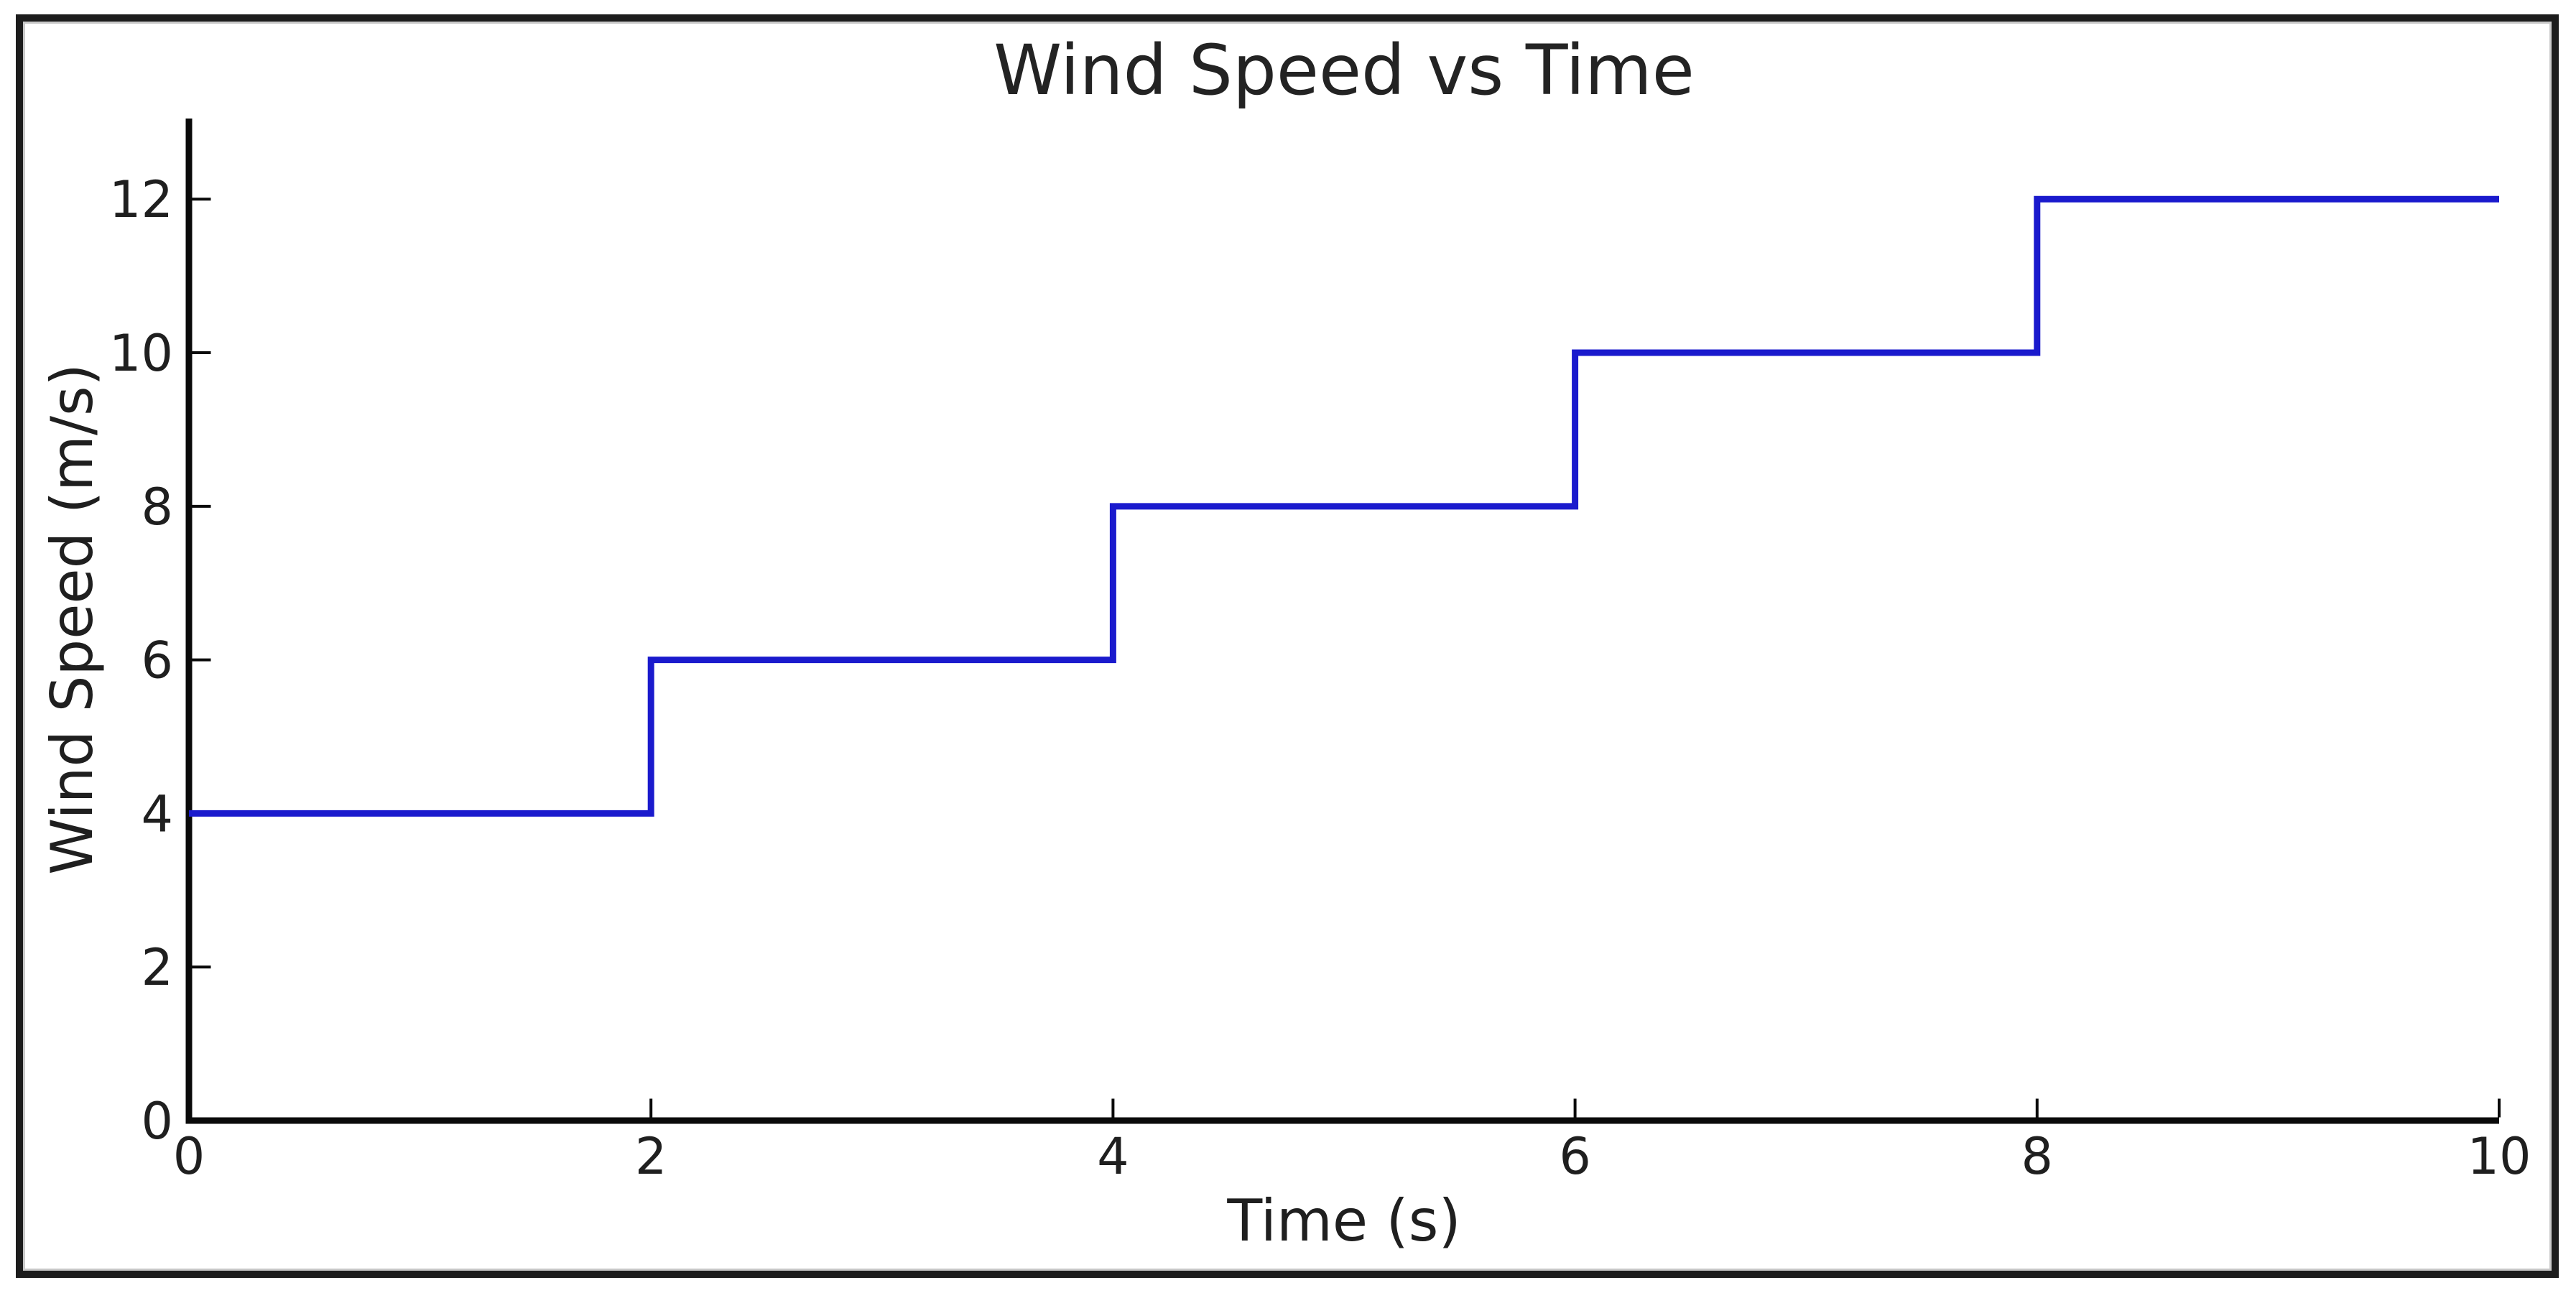 The image size is (2576, 1298). I want to click on y-tick-label: 0, so click(157, 1121).